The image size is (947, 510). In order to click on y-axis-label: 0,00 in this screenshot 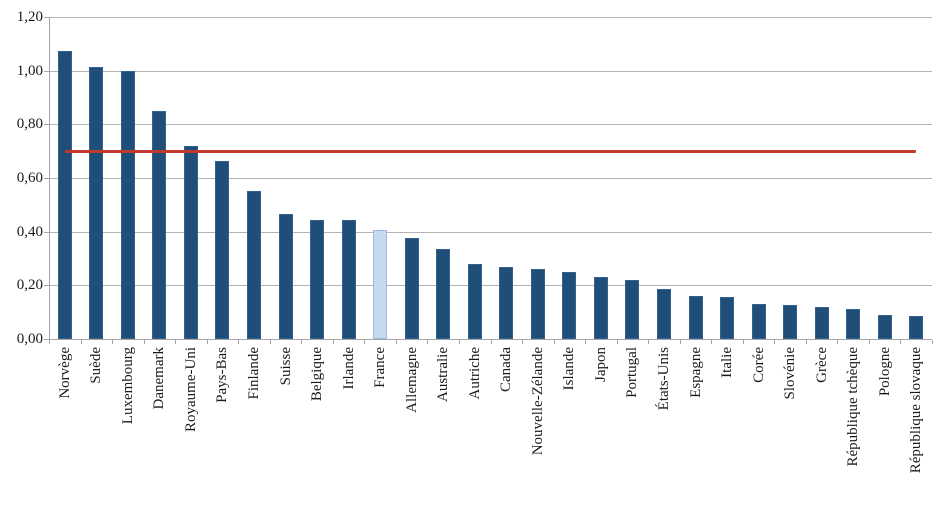, I will do `click(29, 339)`.